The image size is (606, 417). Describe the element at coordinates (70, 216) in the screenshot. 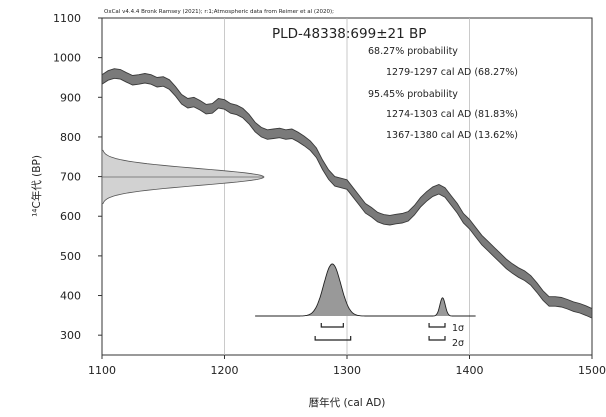

I see `y-tick-label-600: 600` at that location.